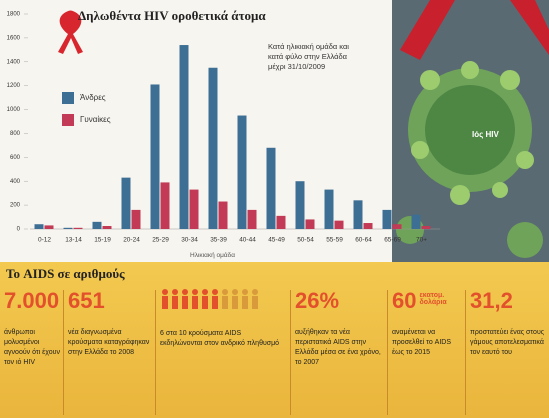 This screenshot has height=418, width=549. Describe the element at coordinates (247, 240) in the screenshot. I see `x-tick-label: 40-44` at that location.